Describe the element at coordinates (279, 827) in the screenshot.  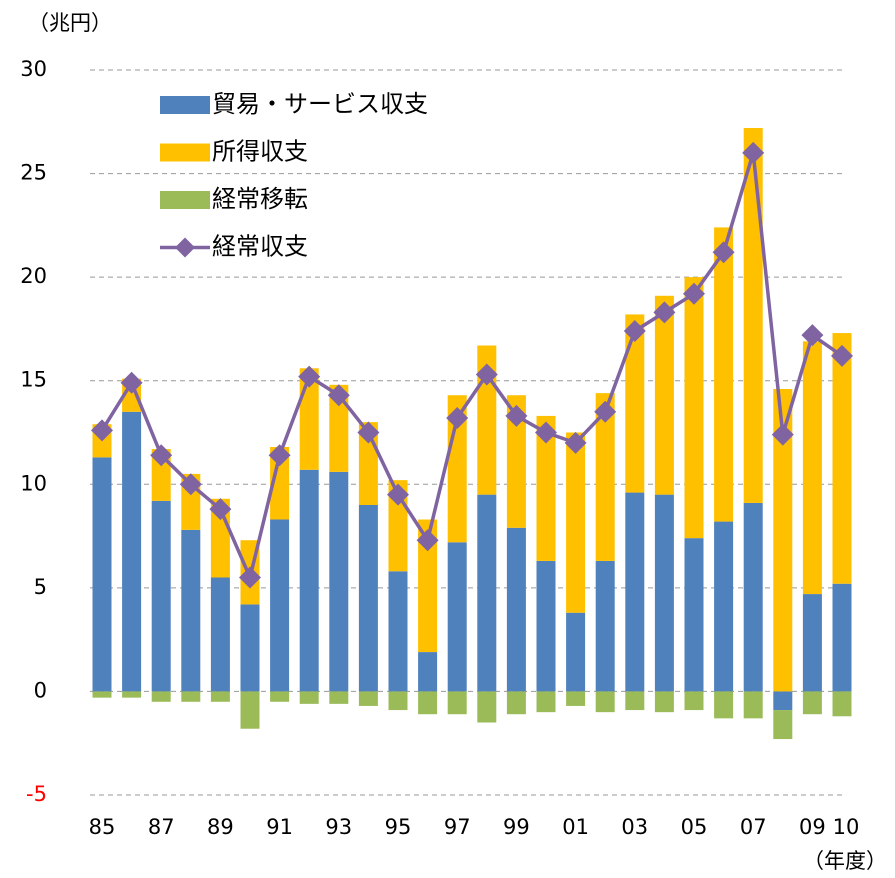
I see `x-tick-label: 91` at that location.